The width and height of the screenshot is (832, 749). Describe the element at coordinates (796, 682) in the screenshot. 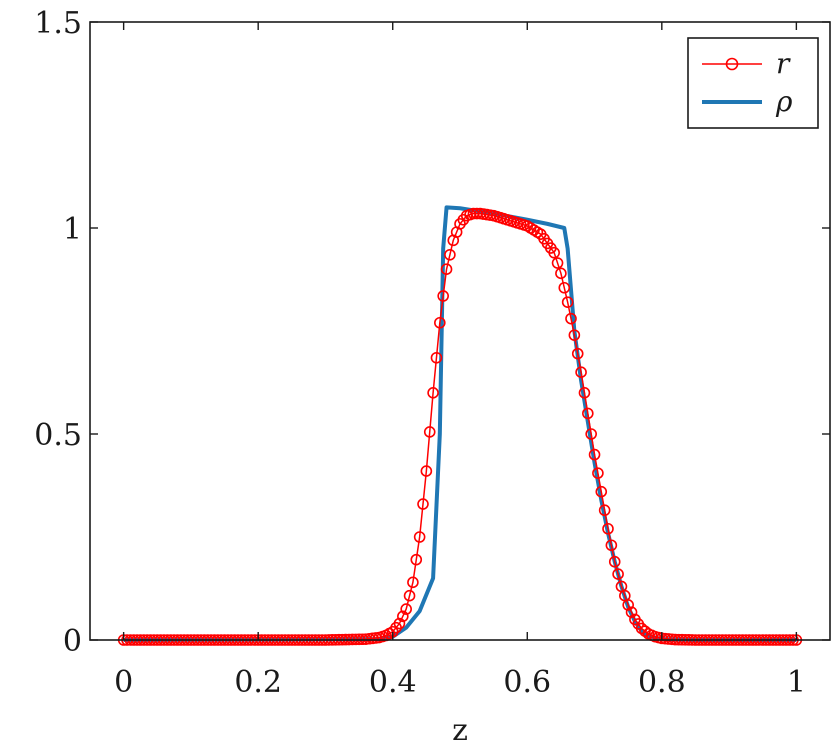

I see `x-tick-label: 1` at that location.